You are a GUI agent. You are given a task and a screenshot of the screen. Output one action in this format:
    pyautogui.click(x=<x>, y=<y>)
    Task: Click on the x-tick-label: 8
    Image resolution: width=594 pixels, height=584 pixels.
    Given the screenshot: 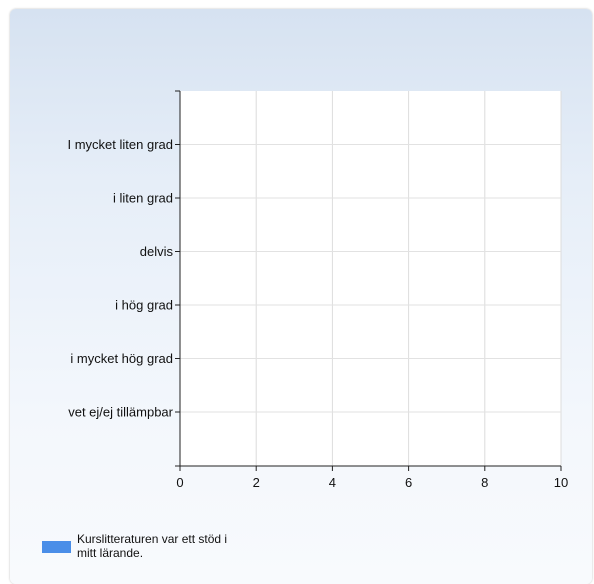 What is the action you would take?
    pyautogui.click(x=484, y=482)
    